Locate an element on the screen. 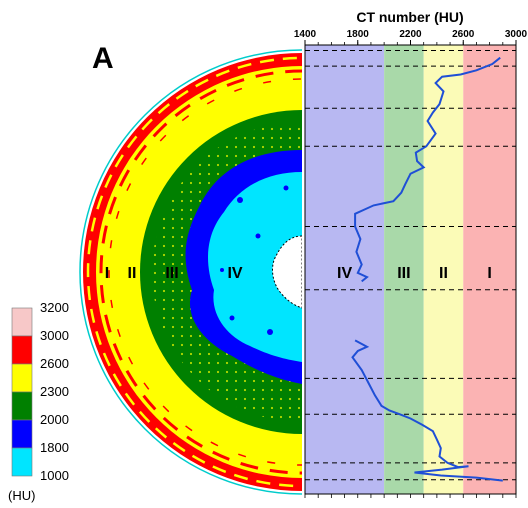 The height and width of the screenshot is (508, 528). zone-labels: I II III IV is located at coordinates (174, 273).